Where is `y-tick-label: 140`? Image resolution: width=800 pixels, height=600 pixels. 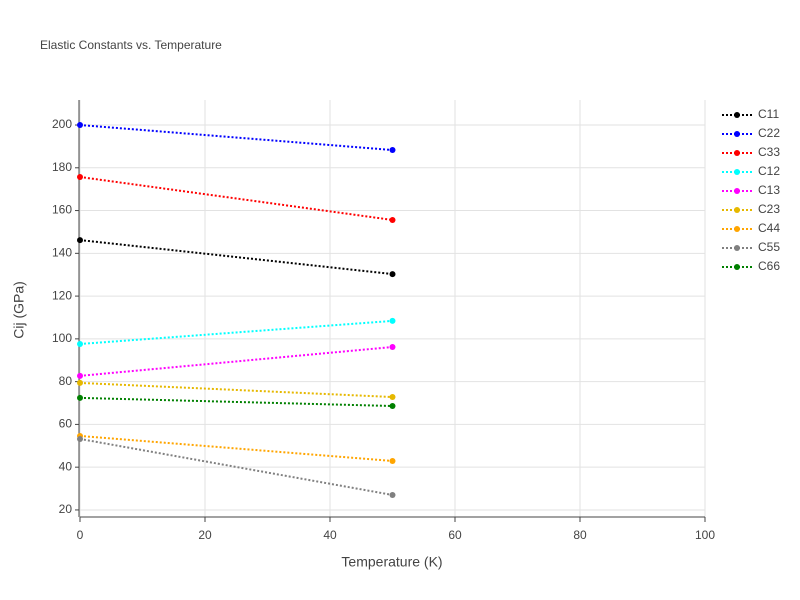
y-tick-label: 140 is located at coordinates (62, 252).